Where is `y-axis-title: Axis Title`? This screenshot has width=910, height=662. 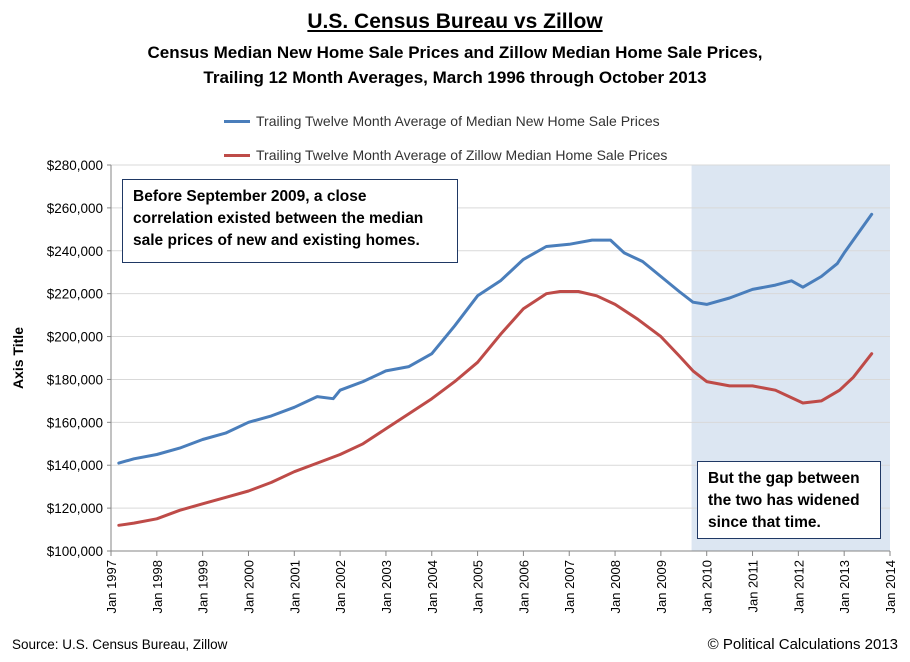 y-axis-title: Axis Title is located at coordinates (18, 358).